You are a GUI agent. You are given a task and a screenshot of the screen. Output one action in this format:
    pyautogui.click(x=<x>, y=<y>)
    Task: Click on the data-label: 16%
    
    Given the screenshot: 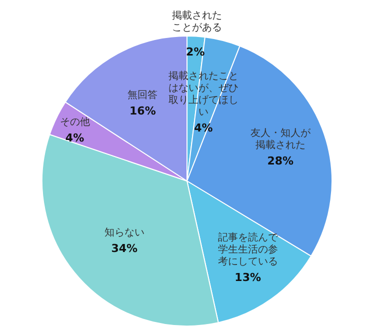 What is the action you would take?
    pyautogui.click(x=143, y=111)
    